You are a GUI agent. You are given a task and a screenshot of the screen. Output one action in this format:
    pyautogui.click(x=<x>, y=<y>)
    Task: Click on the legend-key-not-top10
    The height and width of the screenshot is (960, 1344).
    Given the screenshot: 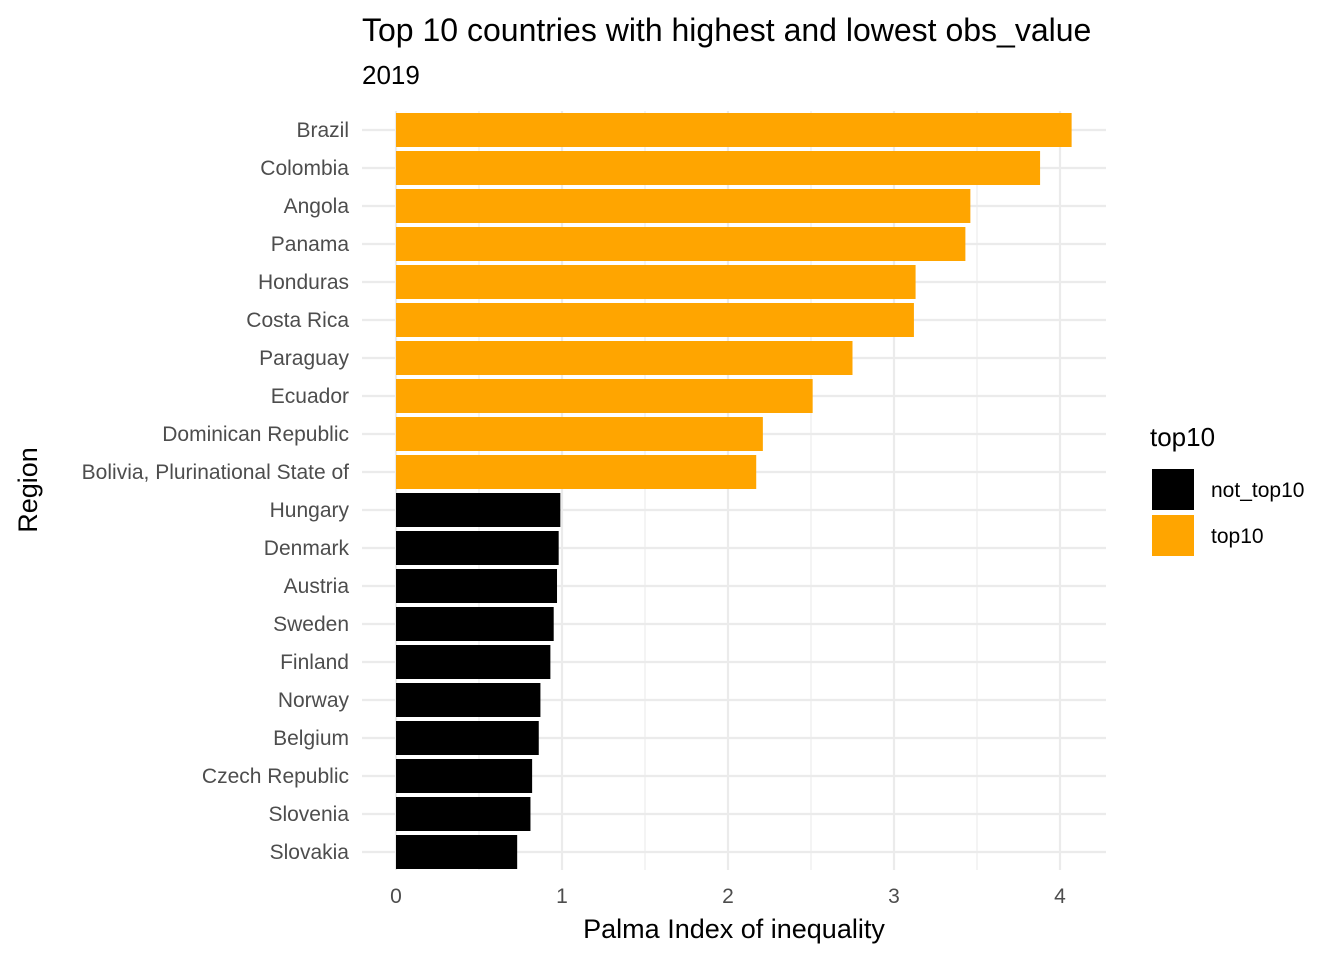 What is the action you would take?
    pyautogui.click(x=1173, y=489)
    